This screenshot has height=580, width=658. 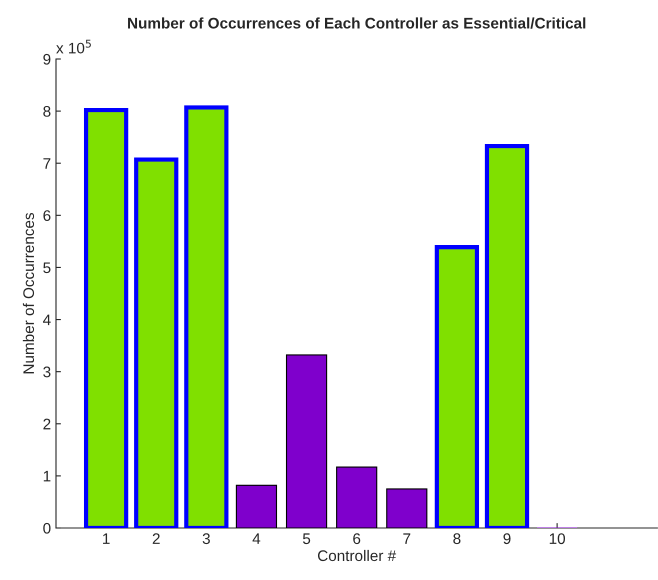 I want to click on y-tick-label: 0, so click(x=47, y=528).